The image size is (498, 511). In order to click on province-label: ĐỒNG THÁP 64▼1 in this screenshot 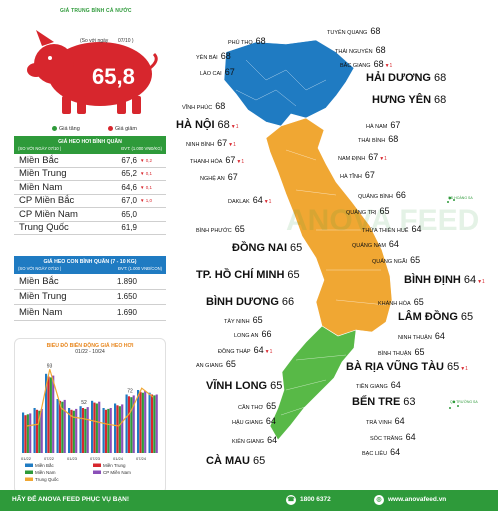, I will do `click(245, 349)`.